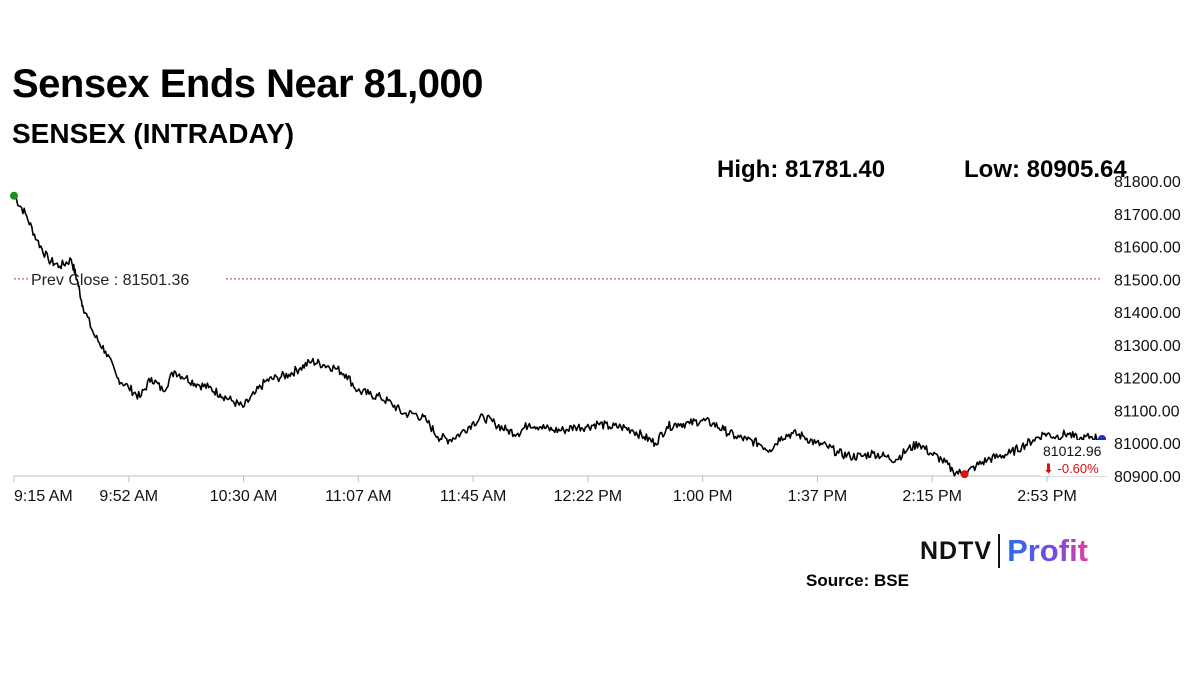 The width and height of the screenshot is (1200, 674). What do you see at coordinates (1147, 444) in the screenshot?
I see `y-tick-label: 81000.00` at bounding box center [1147, 444].